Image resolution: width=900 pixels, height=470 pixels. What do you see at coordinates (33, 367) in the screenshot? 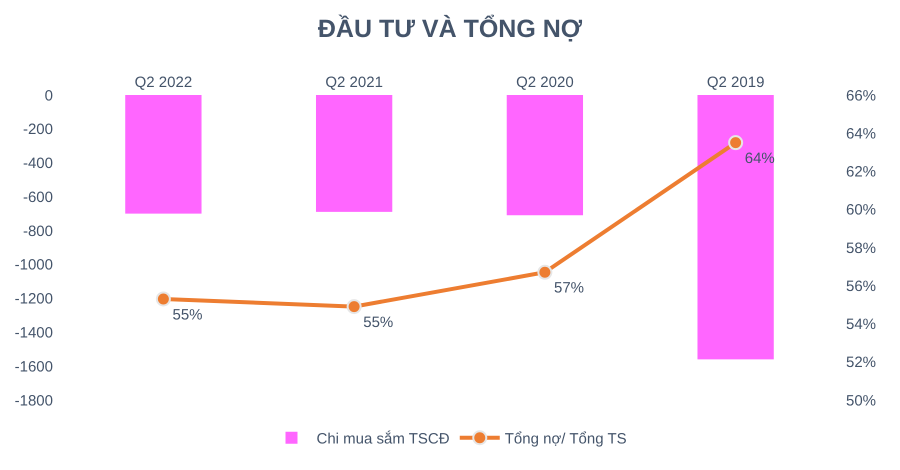
I see `y-tick-label: -1600` at bounding box center [33, 367].